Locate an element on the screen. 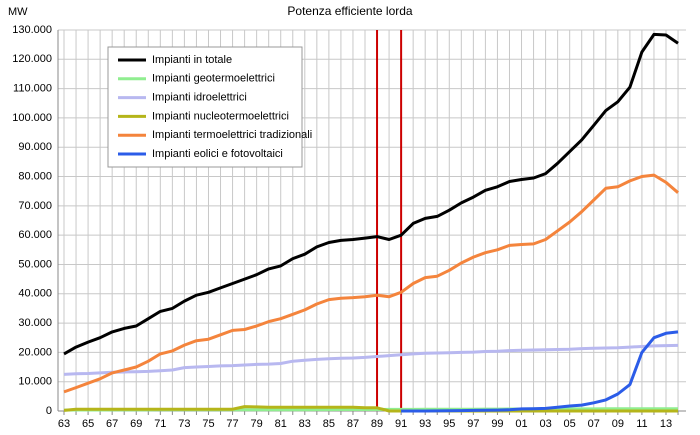  x-tick-label: 75 is located at coordinates (208, 424).